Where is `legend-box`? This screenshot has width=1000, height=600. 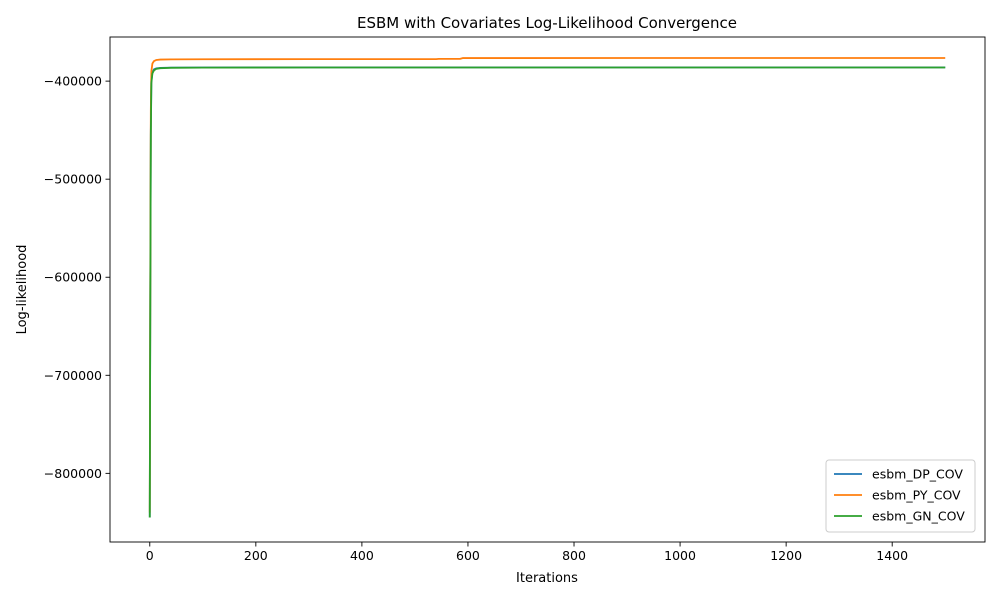 legend-box is located at coordinates (900, 496).